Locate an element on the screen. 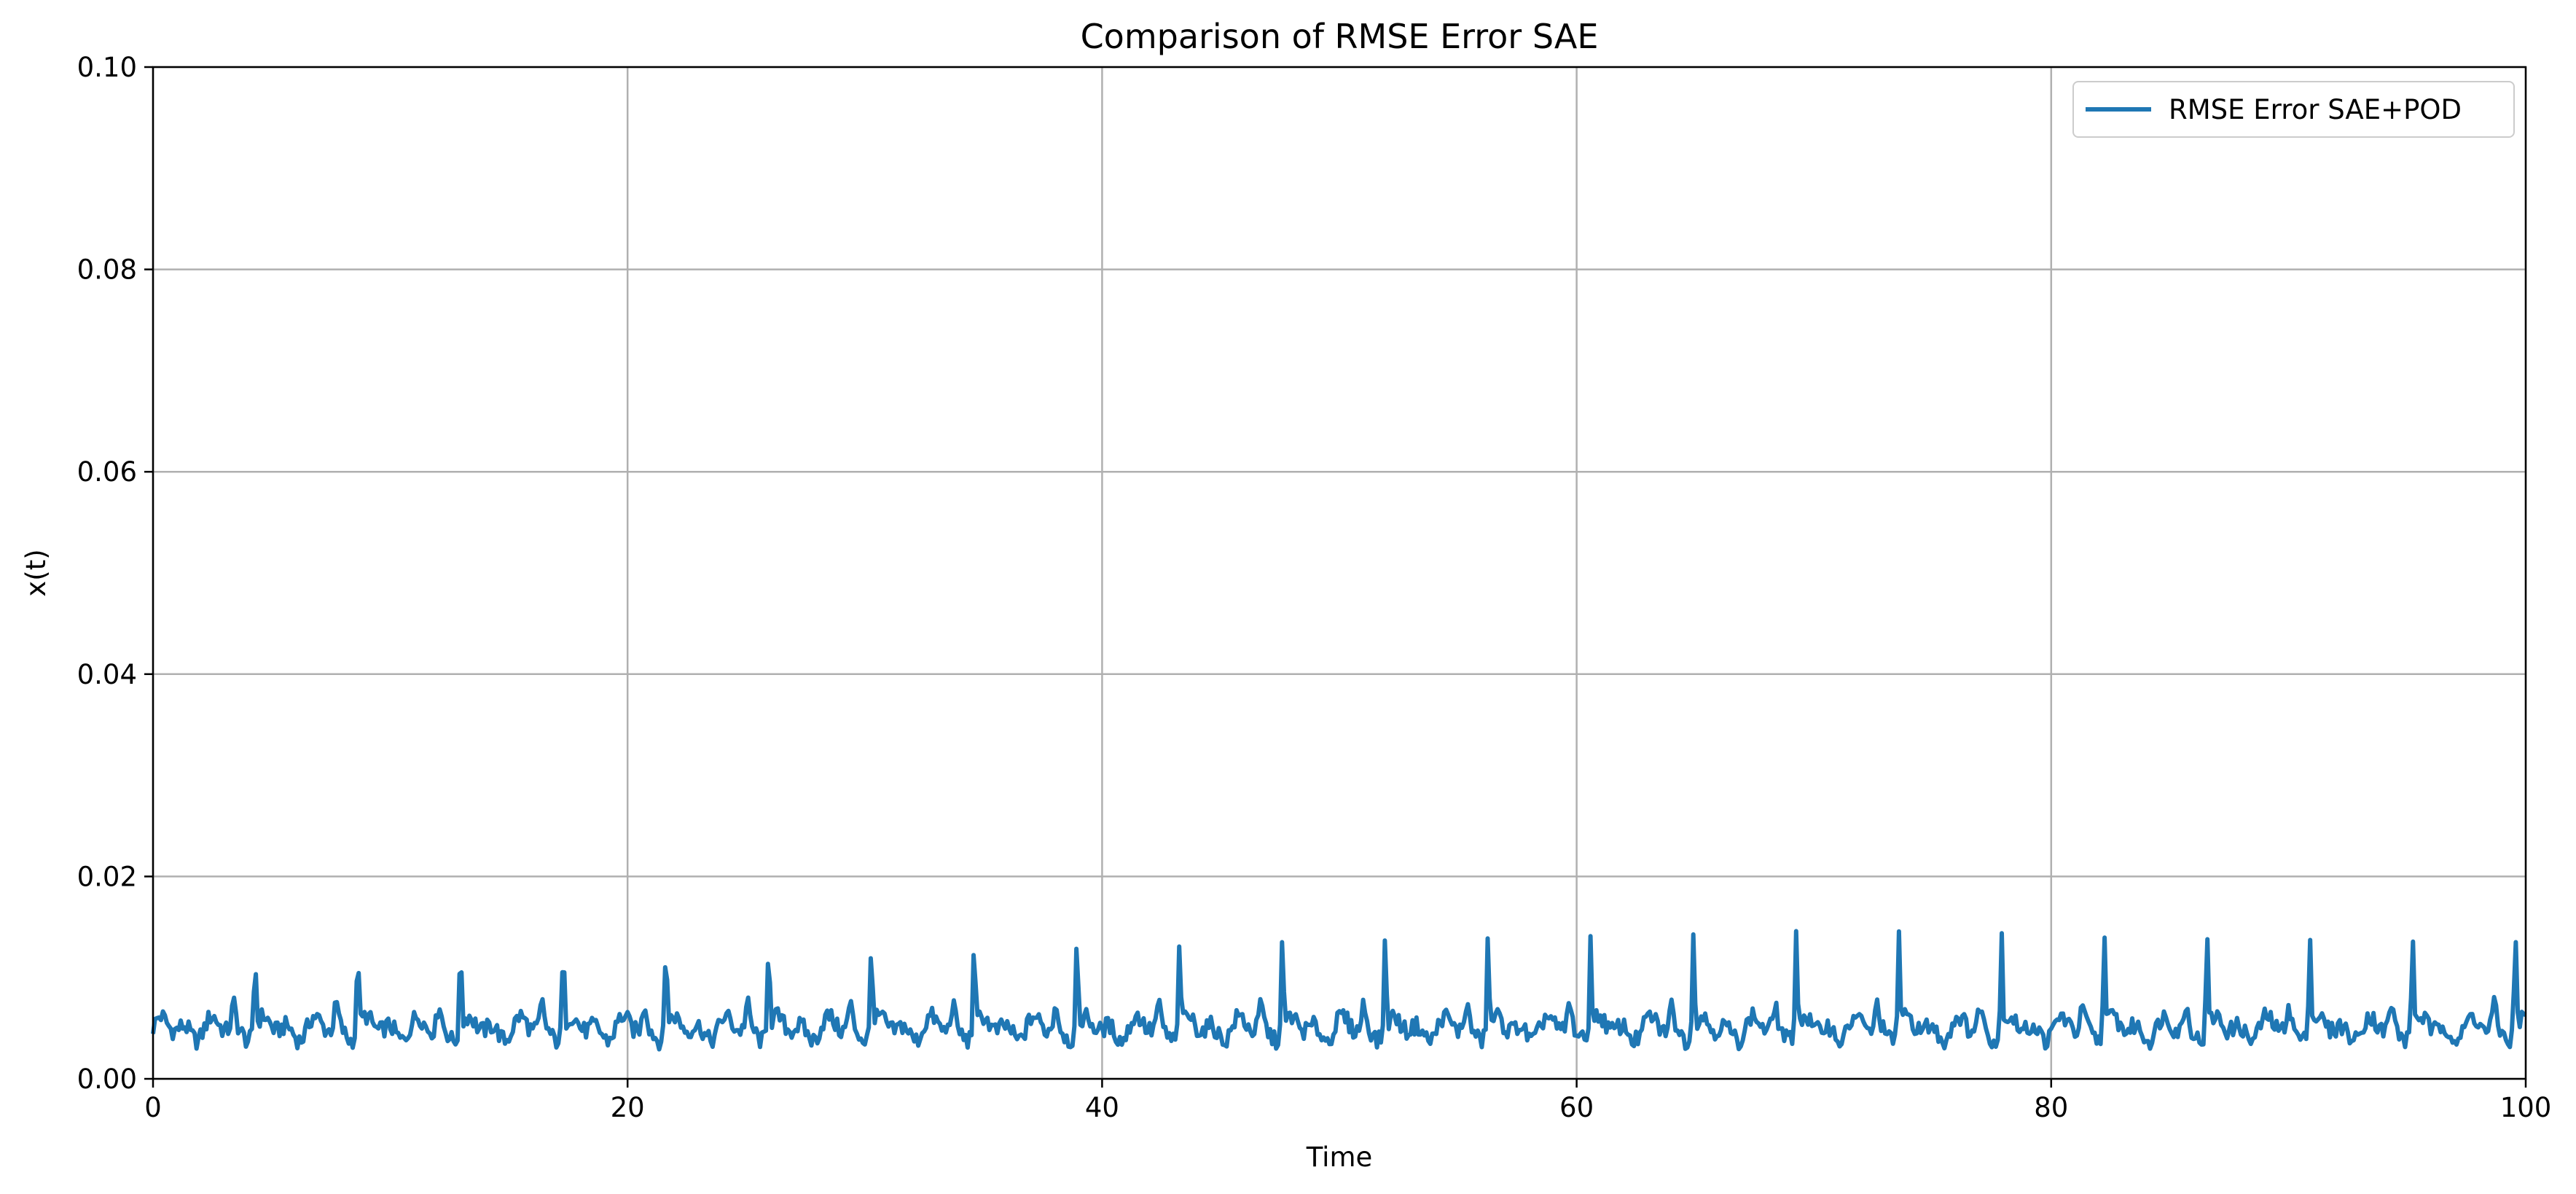 The image size is (2576, 1194). x-tick-label: 0 is located at coordinates (153, 1107).